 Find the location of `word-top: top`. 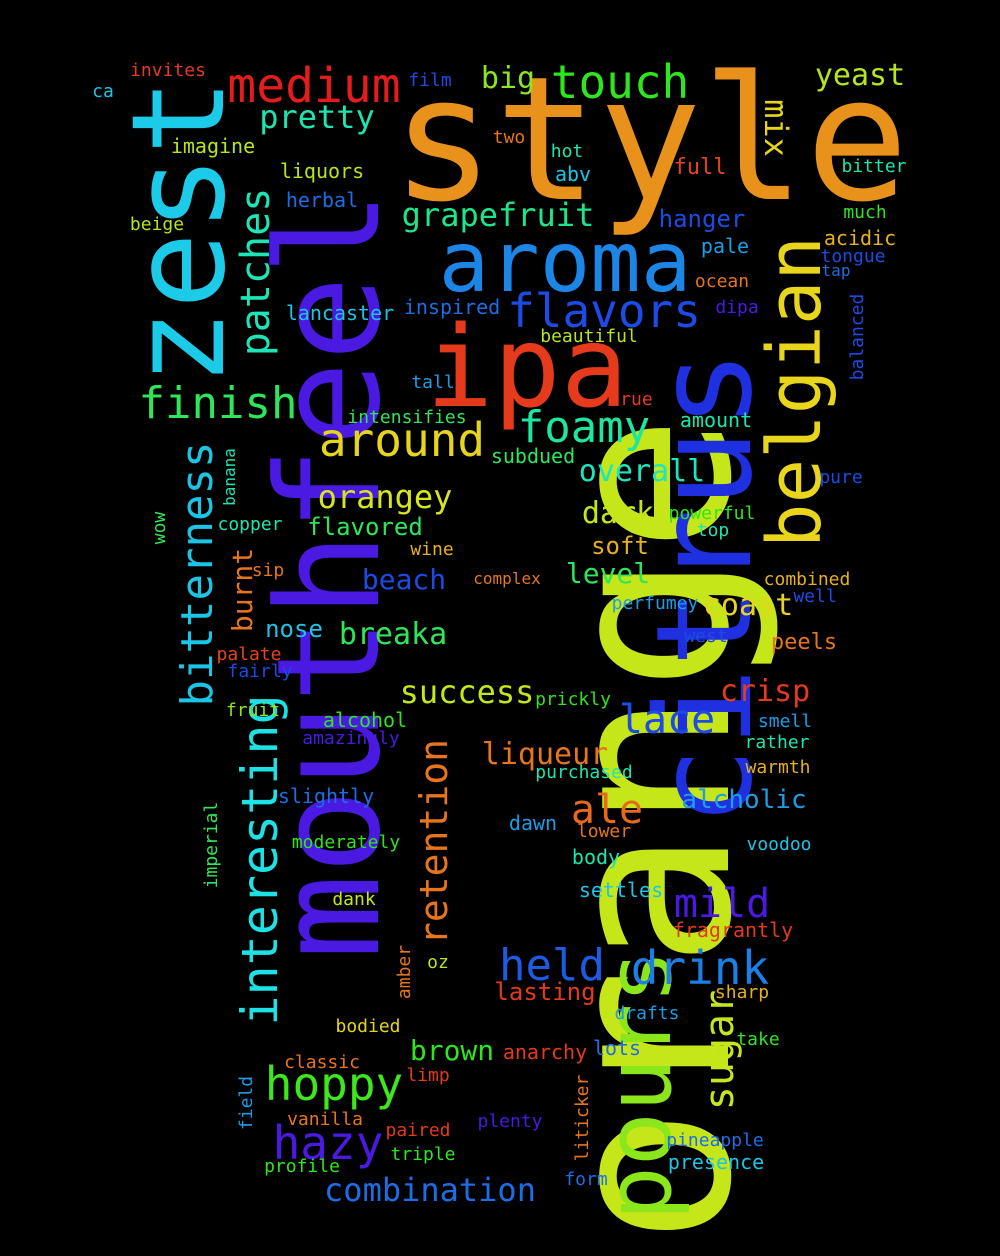

word-top: top is located at coordinates (713, 530).